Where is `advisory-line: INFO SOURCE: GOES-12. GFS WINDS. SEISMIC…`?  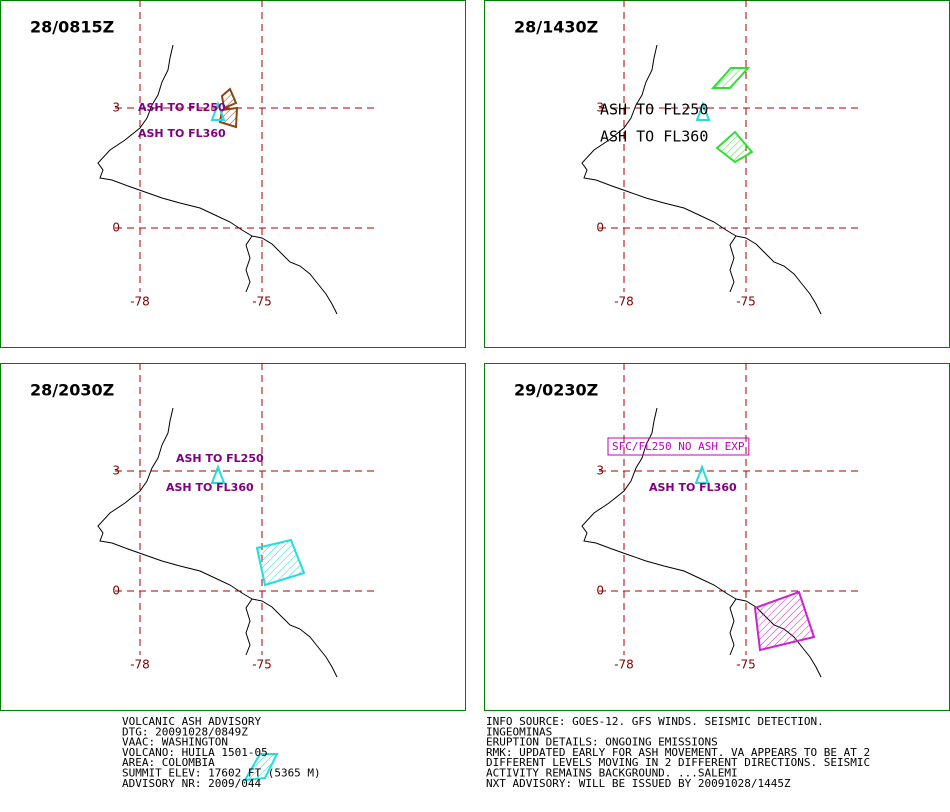
advisory-line: INFO SOURCE: GOES-12. GFS WINDS. SEISMIC… is located at coordinates (655, 721).